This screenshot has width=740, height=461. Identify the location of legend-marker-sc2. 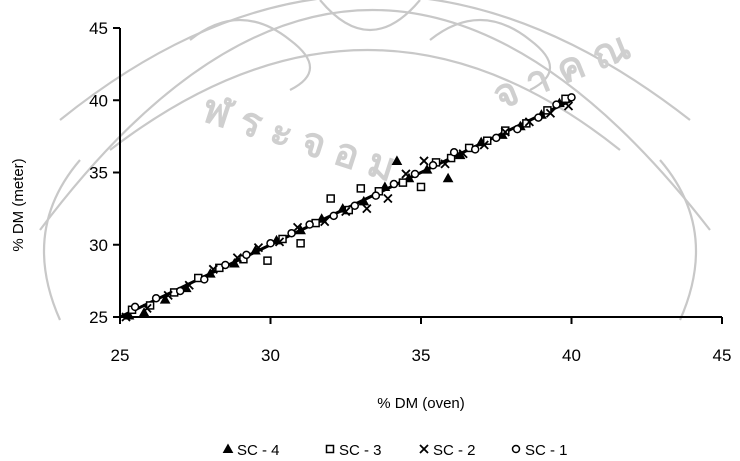
(424, 449).